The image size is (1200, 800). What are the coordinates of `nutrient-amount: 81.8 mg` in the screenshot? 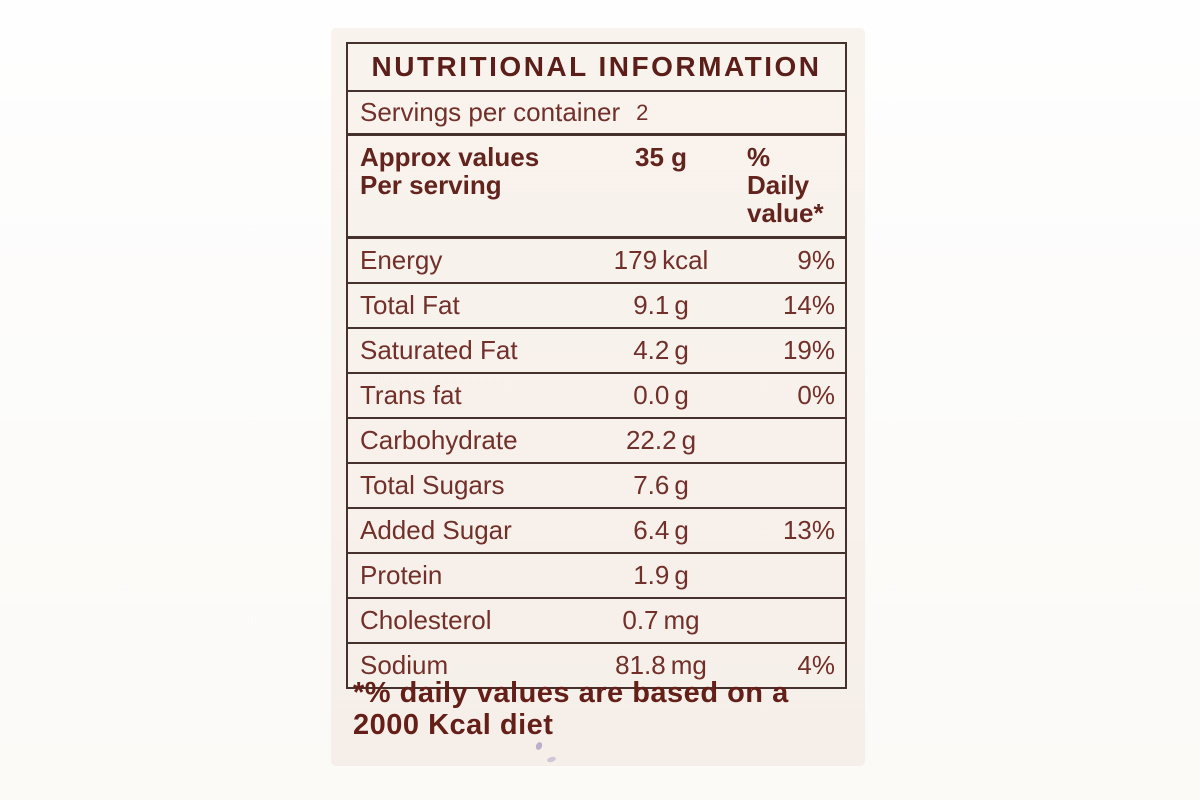 It's located at (661, 665).